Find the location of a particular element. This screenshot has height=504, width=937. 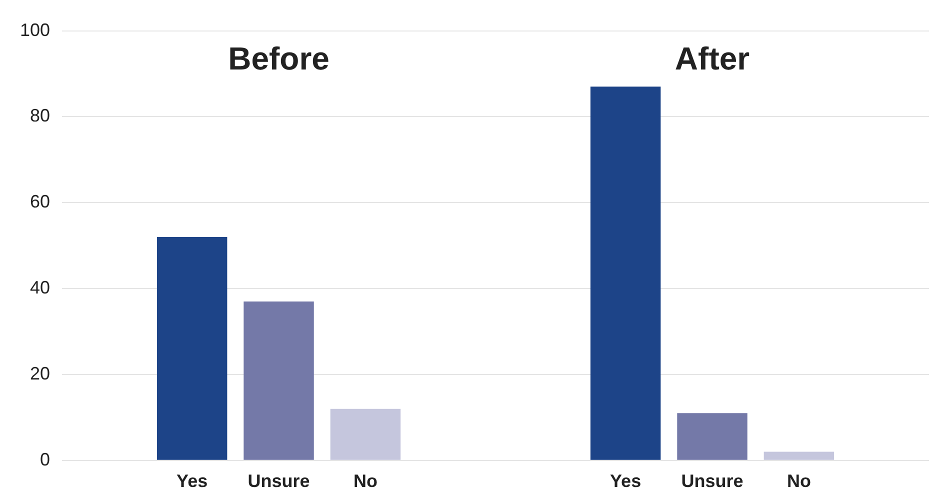

y-tick-label: 20 is located at coordinates (40, 373).